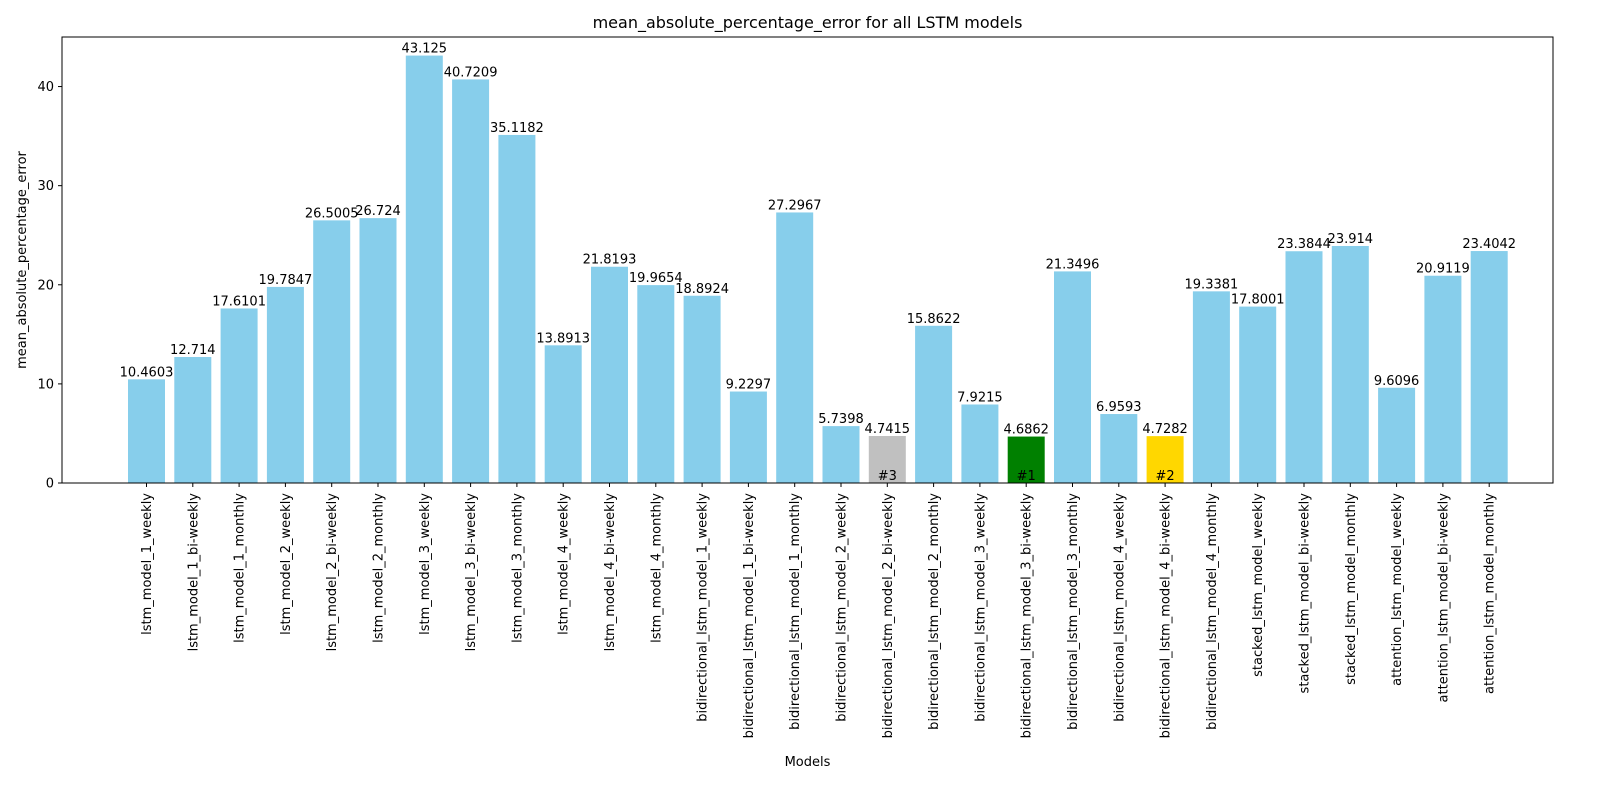 The image size is (1600, 800). What do you see at coordinates (1443, 598) in the screenshot?
I see `x-tick-label-attention_lstm_model_bi-weekly: attention_lstm_model_bi-weekly` at bounding box center [1443, 598].